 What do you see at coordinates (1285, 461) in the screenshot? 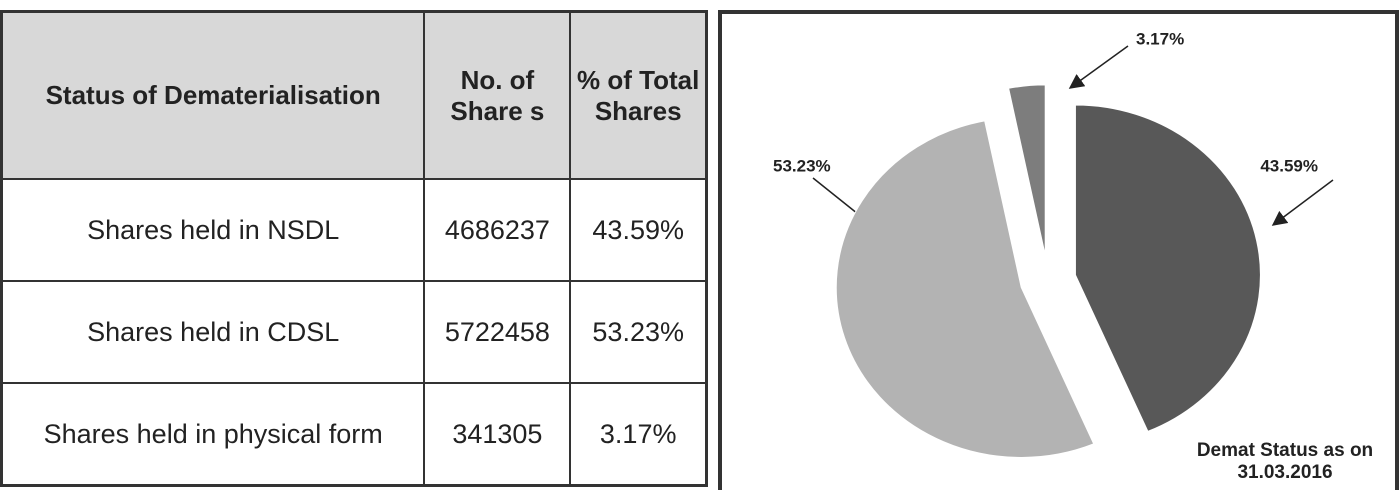
I see `chart-title: Demat Status as on 31.03.2016` at bounding box center [1285, 461].